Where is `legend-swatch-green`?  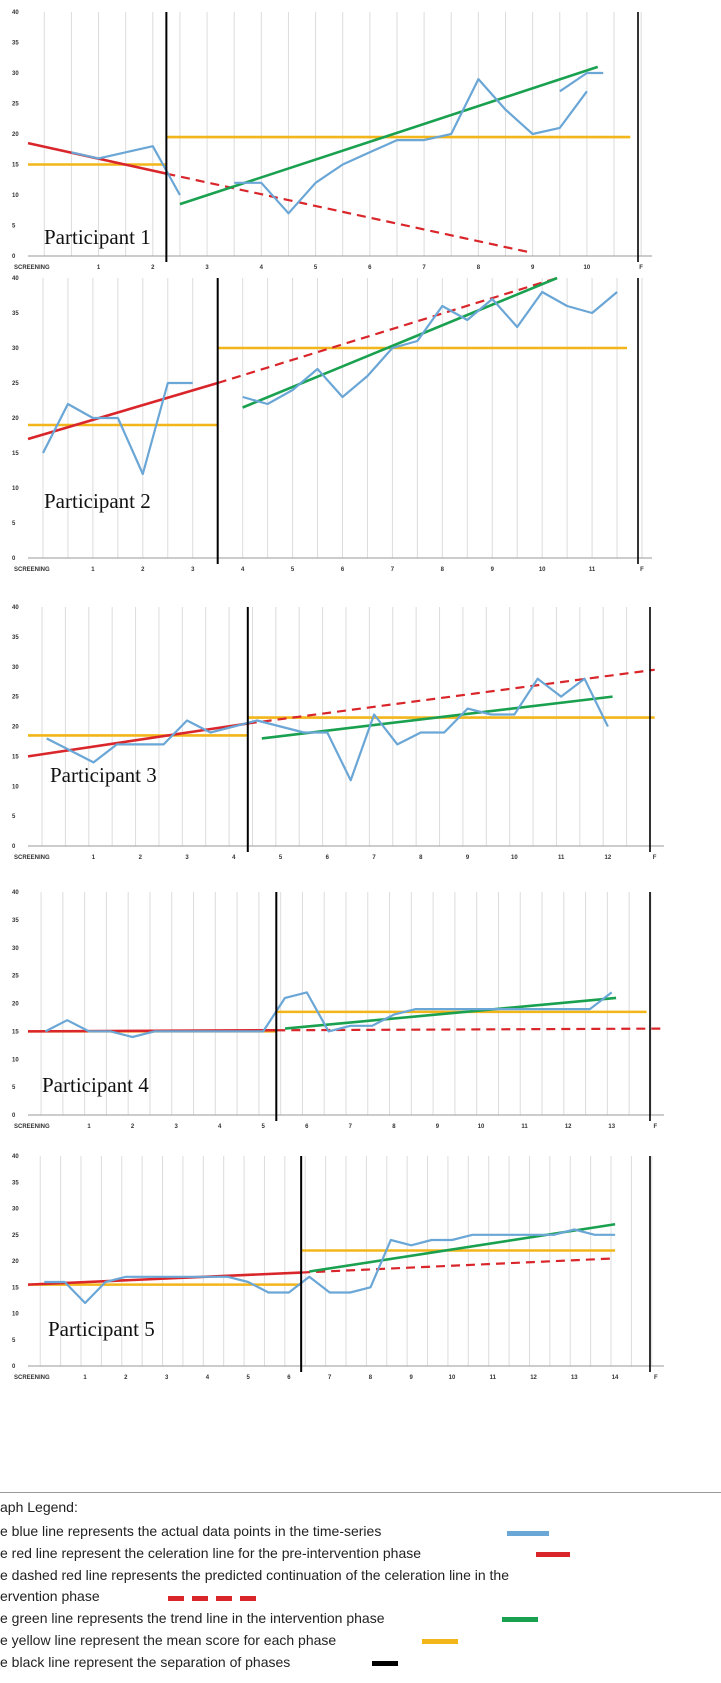 legend-swatch-green is located at coordinates (520, 1619).